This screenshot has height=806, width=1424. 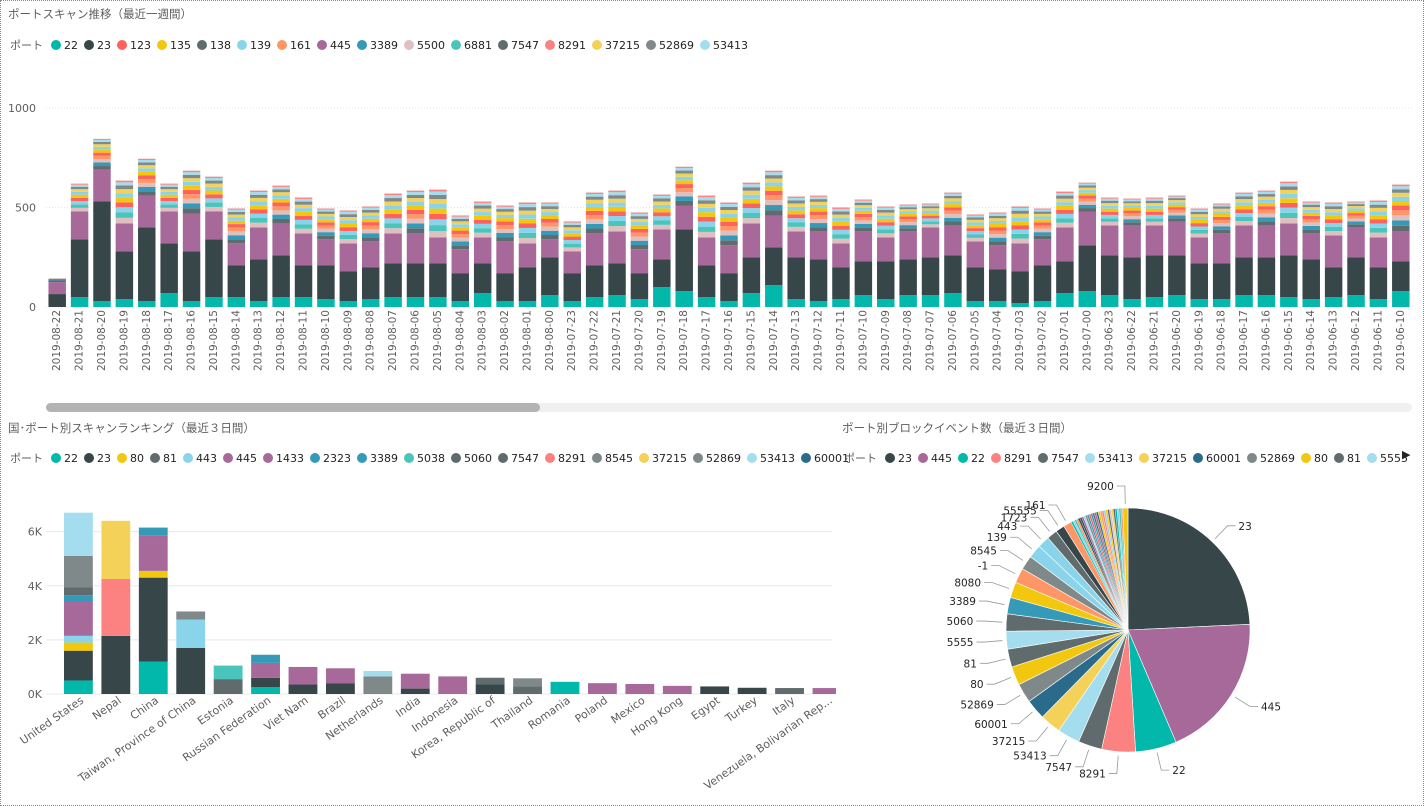 What do you see at coordinates (729, 407) in the screenshot?
I see `horizontal-scrollbar` at bounding box center [729, 407].